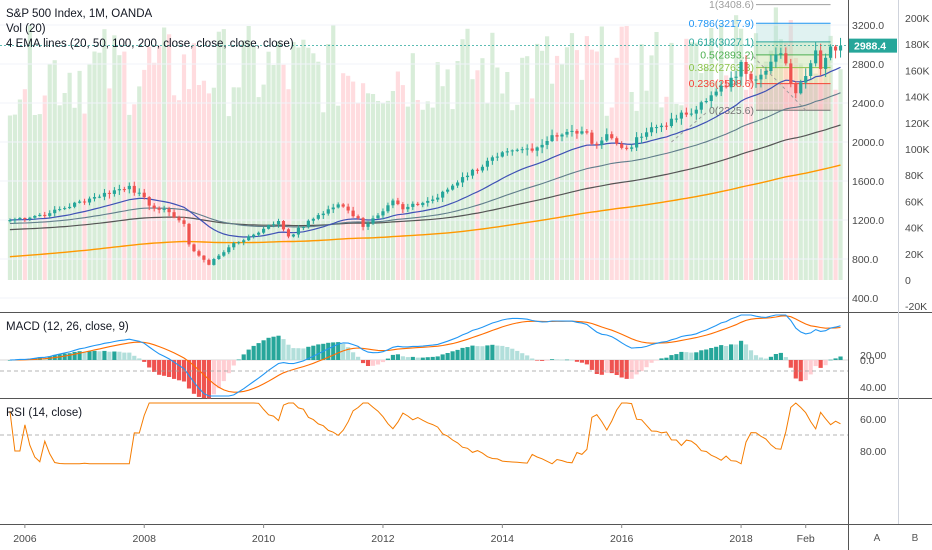 The height and width of the screenshot is (550, 932). What do you see at coordinates (915, 538) in the screenshot?
I see `log-scale-button: B` at bounding box center [915, 538].